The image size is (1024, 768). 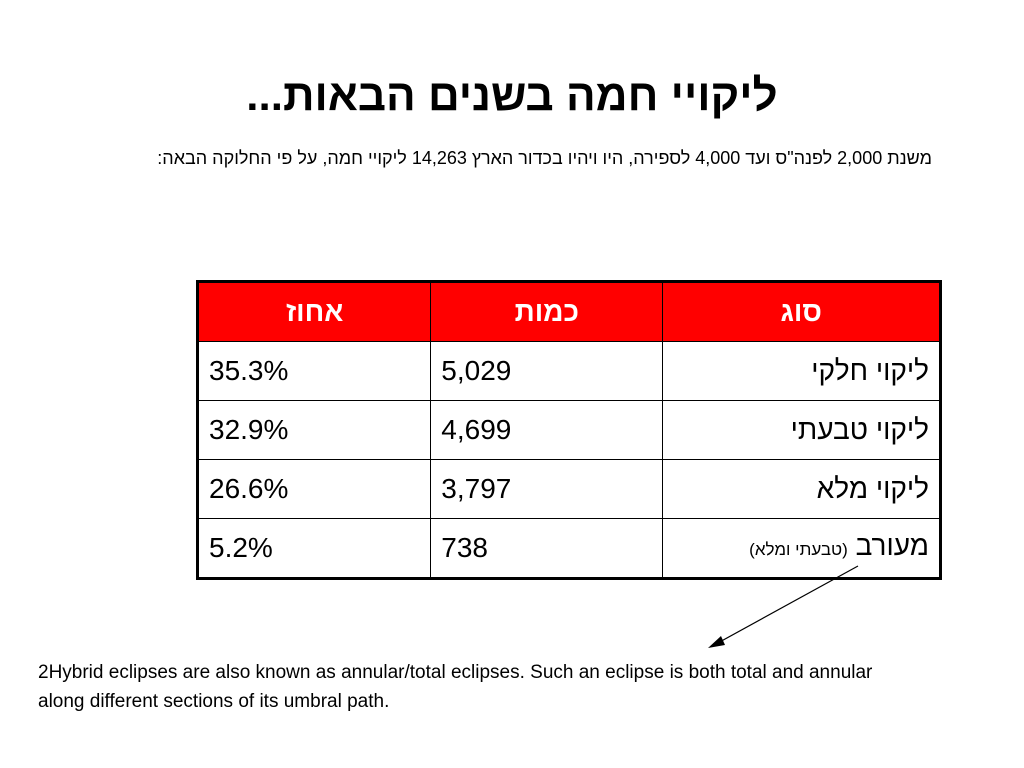 What do you see at coordinates (872, 488) in the screenshot?
I see `type-label: ליקוי מלא` at bounding box center [872, 488].